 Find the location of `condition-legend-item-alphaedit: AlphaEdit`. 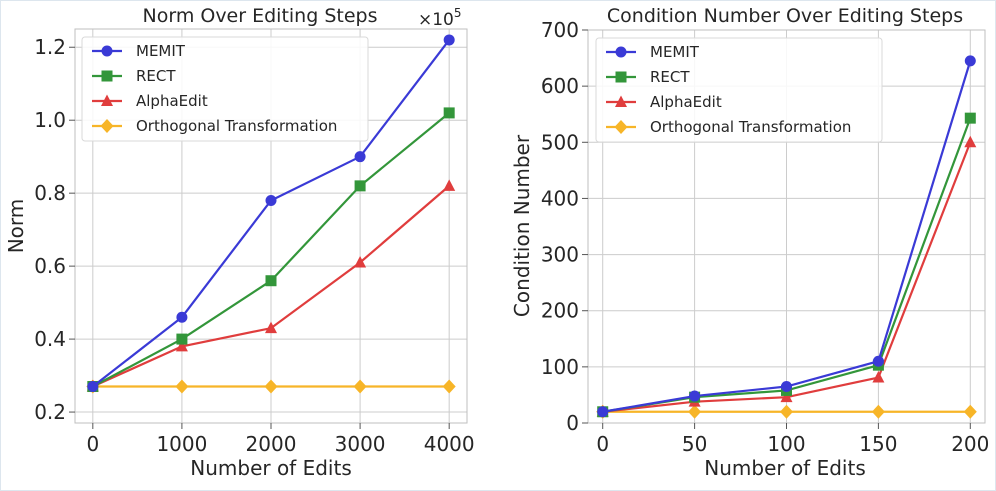

condition-legend-item-alphaedit: AlphaEdit is located at coordinates (664, 102).